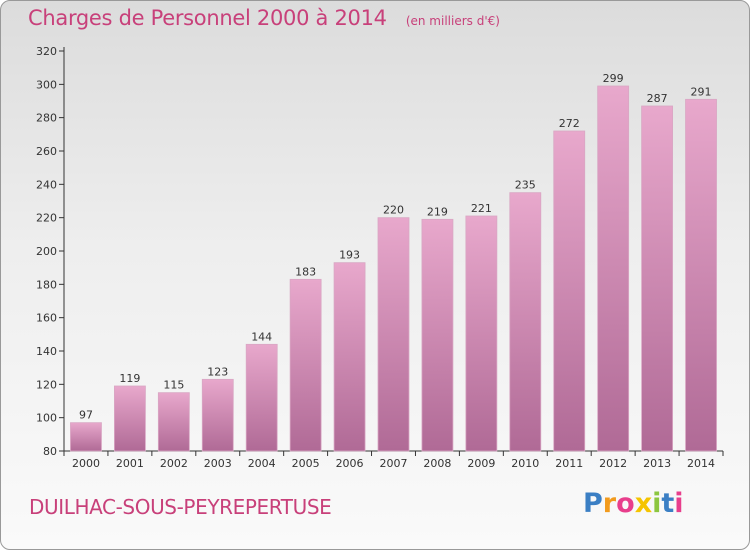 This screenshot has height=550, width=750. Describe the element at coordinates (46, 251) in the screenshot. I see `y-tick-label: 200` at that location.